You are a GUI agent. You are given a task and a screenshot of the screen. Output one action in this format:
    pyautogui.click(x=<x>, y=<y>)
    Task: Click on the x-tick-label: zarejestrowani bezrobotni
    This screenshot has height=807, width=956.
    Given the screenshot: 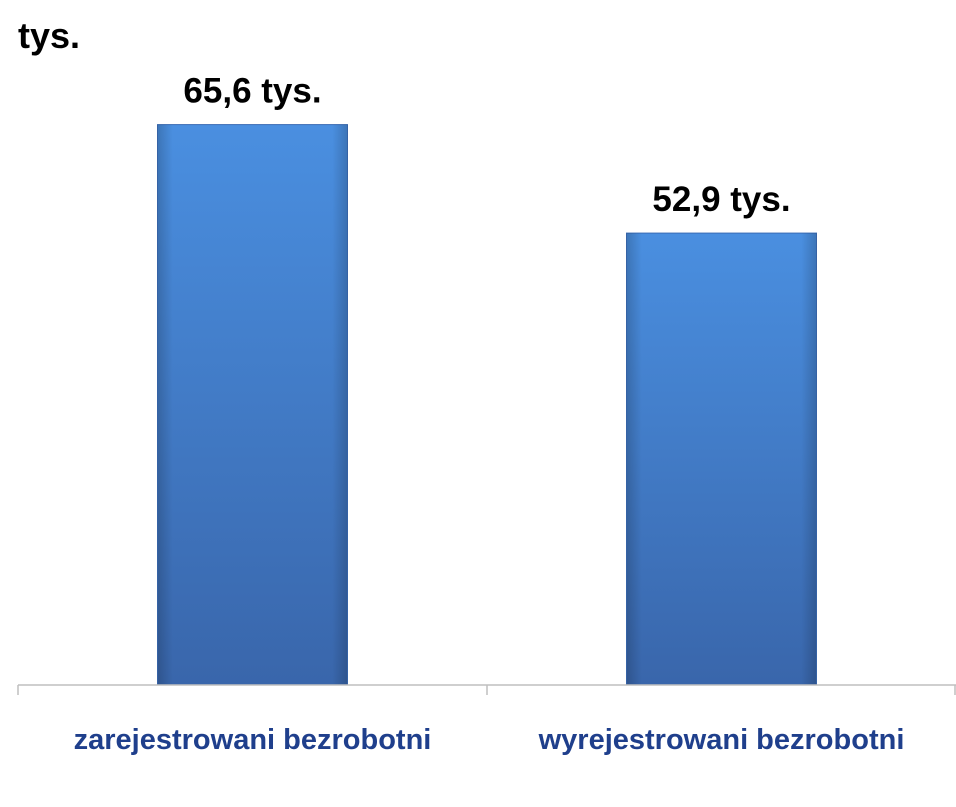 What is the action you would take?
    pyautogui.click(x=252, y=740)
    